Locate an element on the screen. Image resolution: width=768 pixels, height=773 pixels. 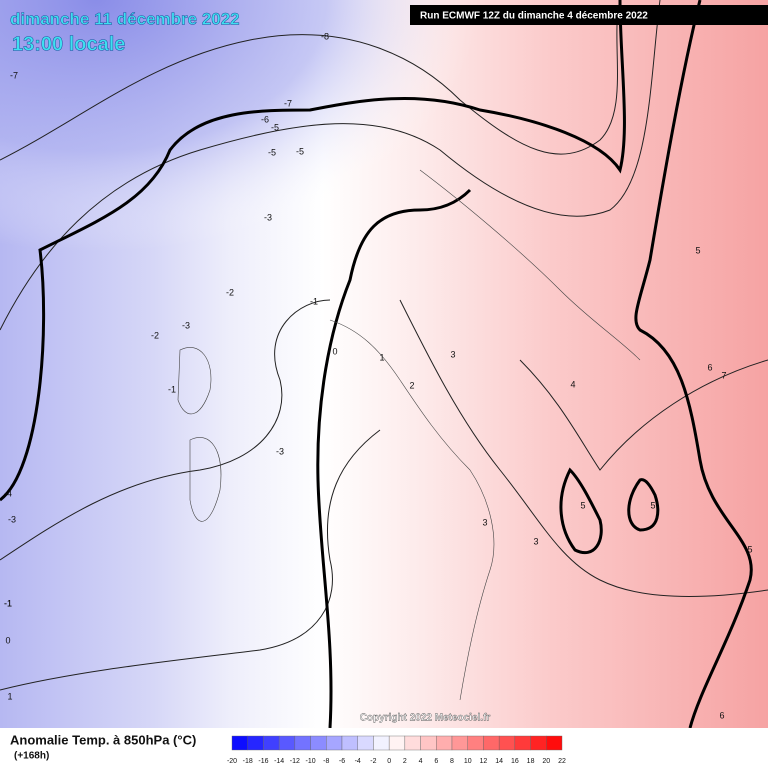
colorbar-label: 10 is located at coordinates (468, 761).